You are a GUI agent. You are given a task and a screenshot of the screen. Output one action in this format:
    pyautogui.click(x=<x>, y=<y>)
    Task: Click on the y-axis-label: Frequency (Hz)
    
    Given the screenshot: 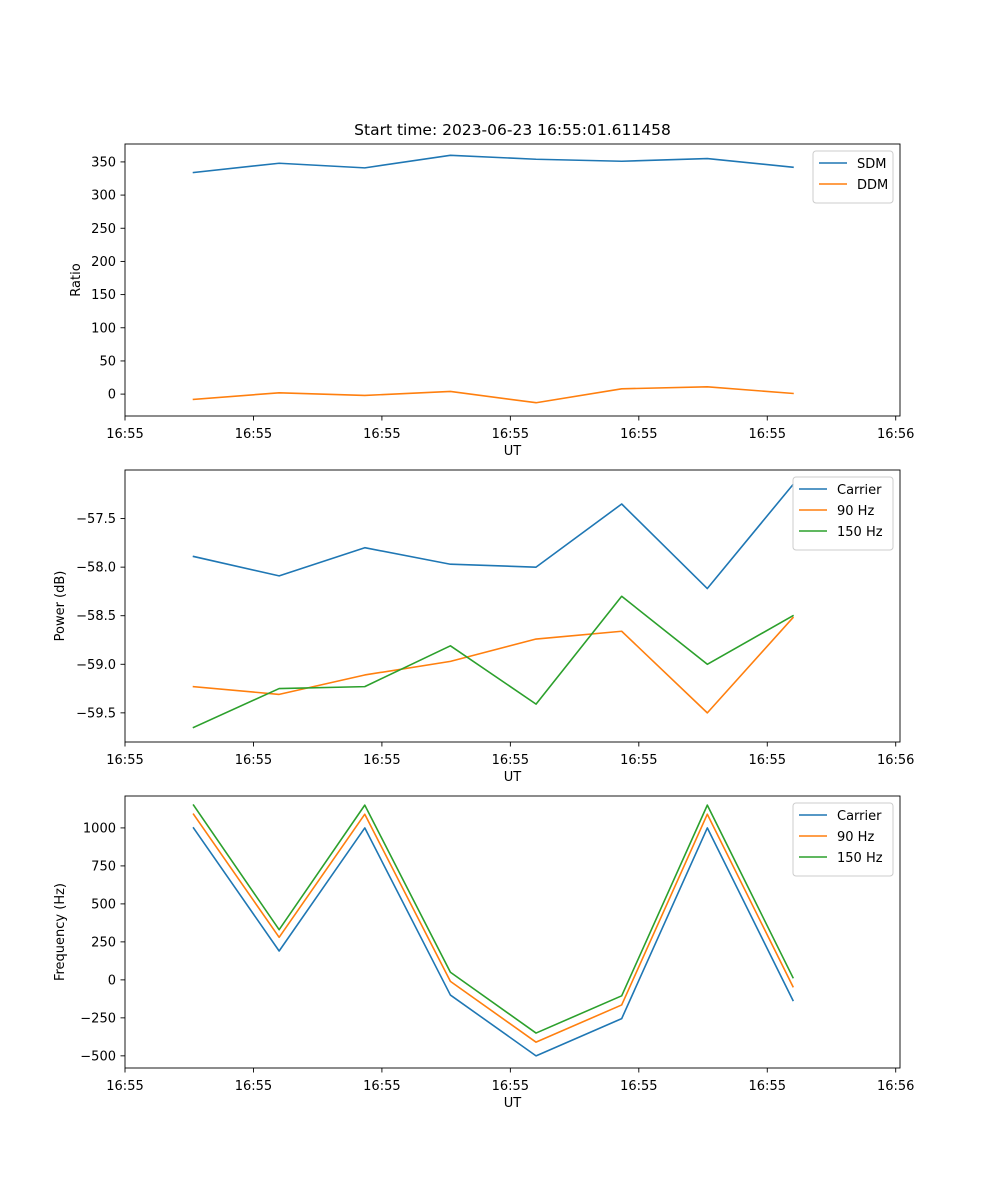 What is the action you would take?
    pyautogui.click(x=60, y=932)
    